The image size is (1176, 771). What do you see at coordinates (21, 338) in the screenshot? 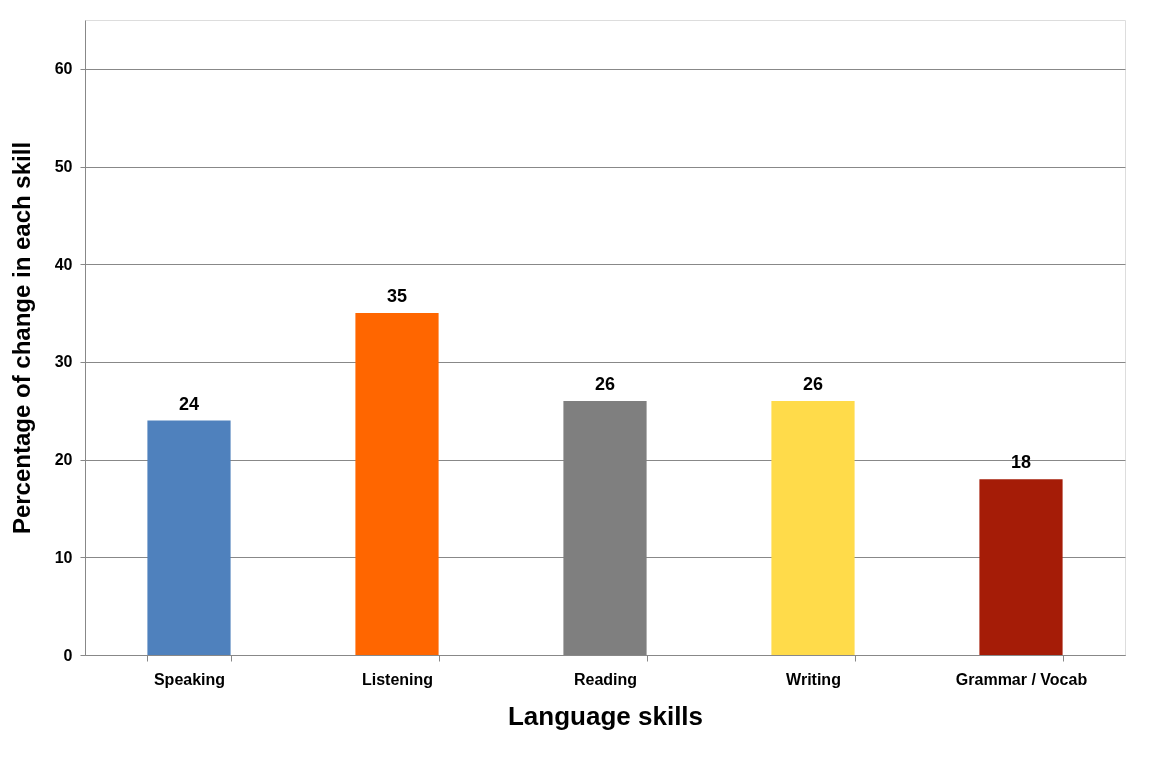
I see `y-axis-title: Percentage of change in each skill` at bounding box center [21, 338].